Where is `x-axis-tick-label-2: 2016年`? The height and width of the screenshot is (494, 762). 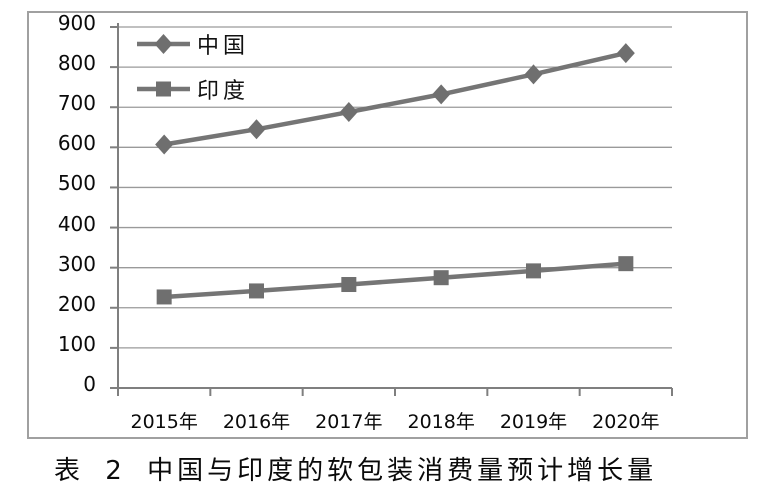 x-axis-tick-label-2: 2016年 is located at coordinates (256, 422).